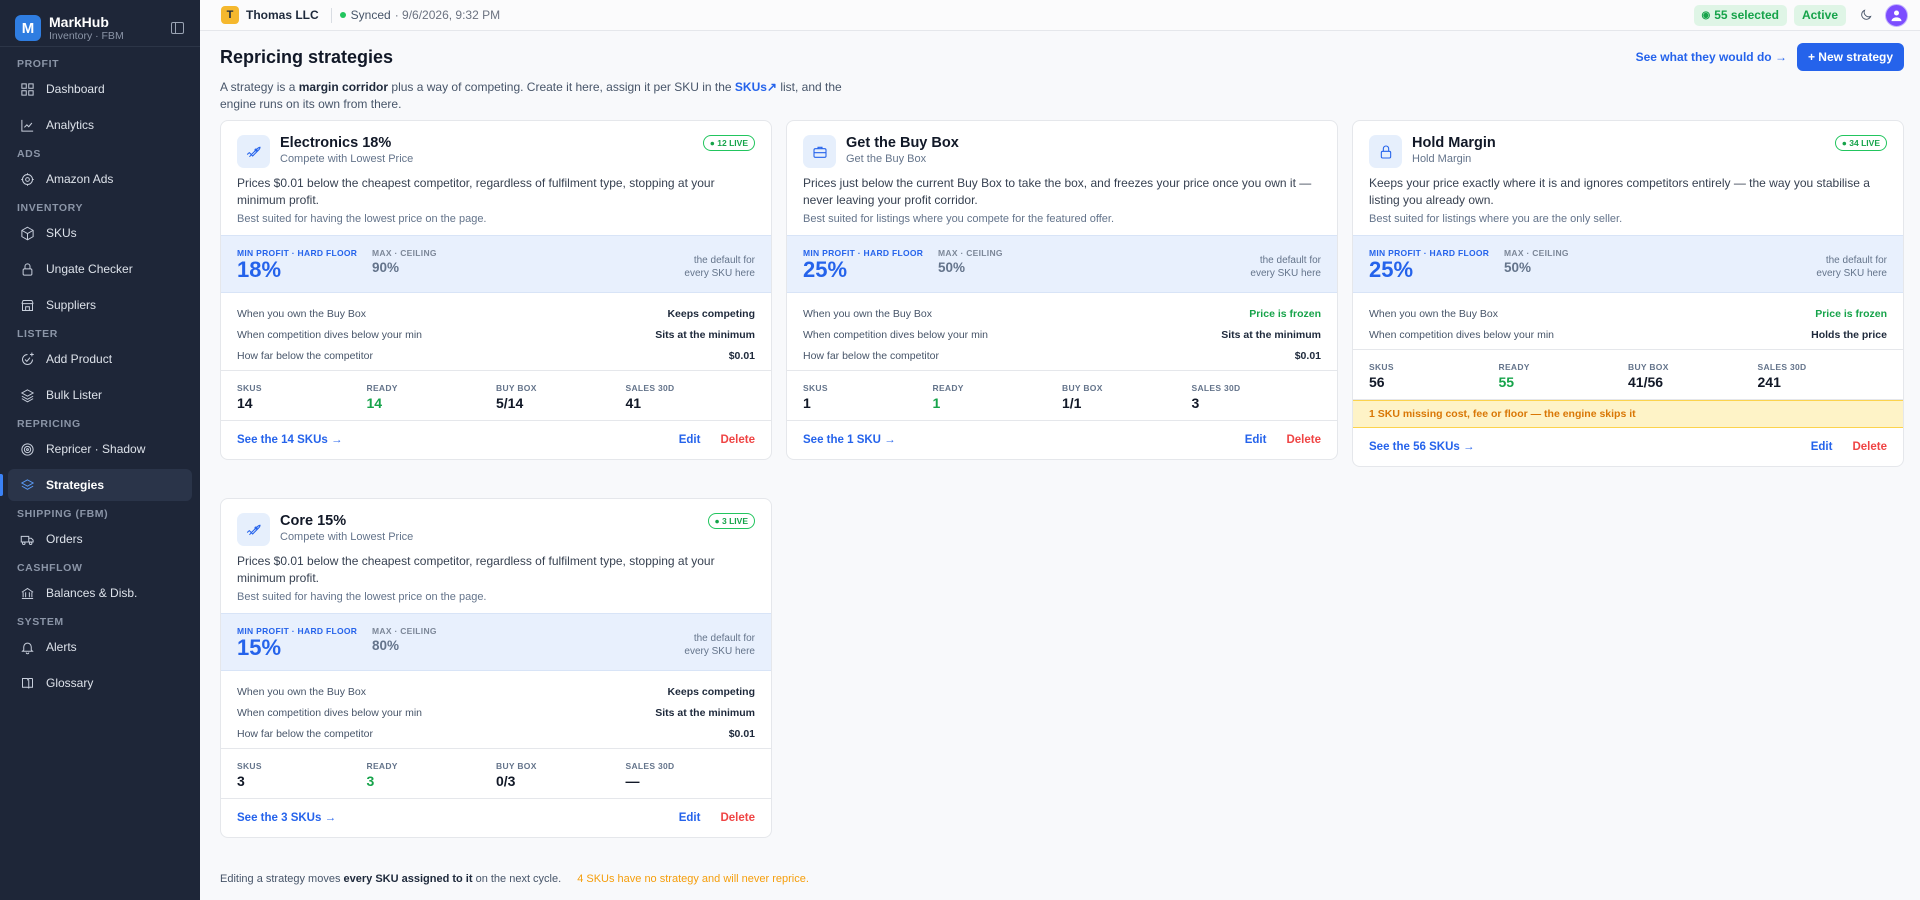 This screenshot has height=900, width=1920. I want to click on briefcase-icon, so click(819, 151).